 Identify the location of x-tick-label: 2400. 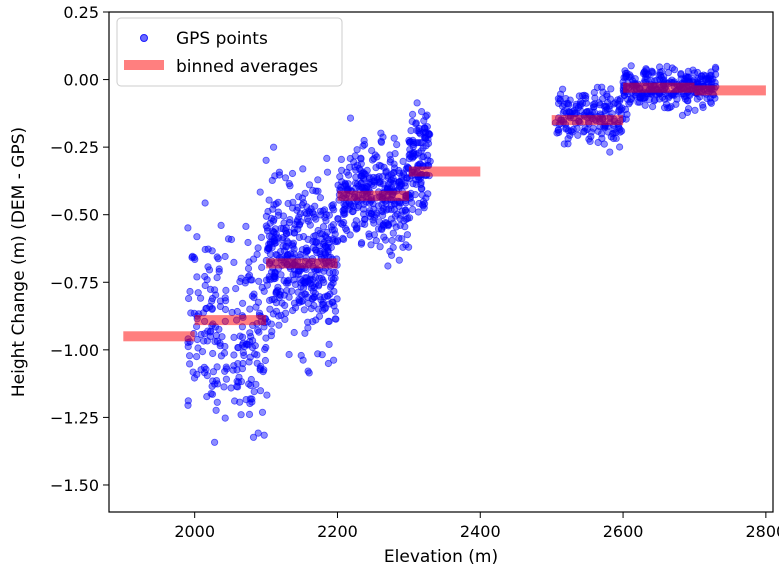
(480, 531).